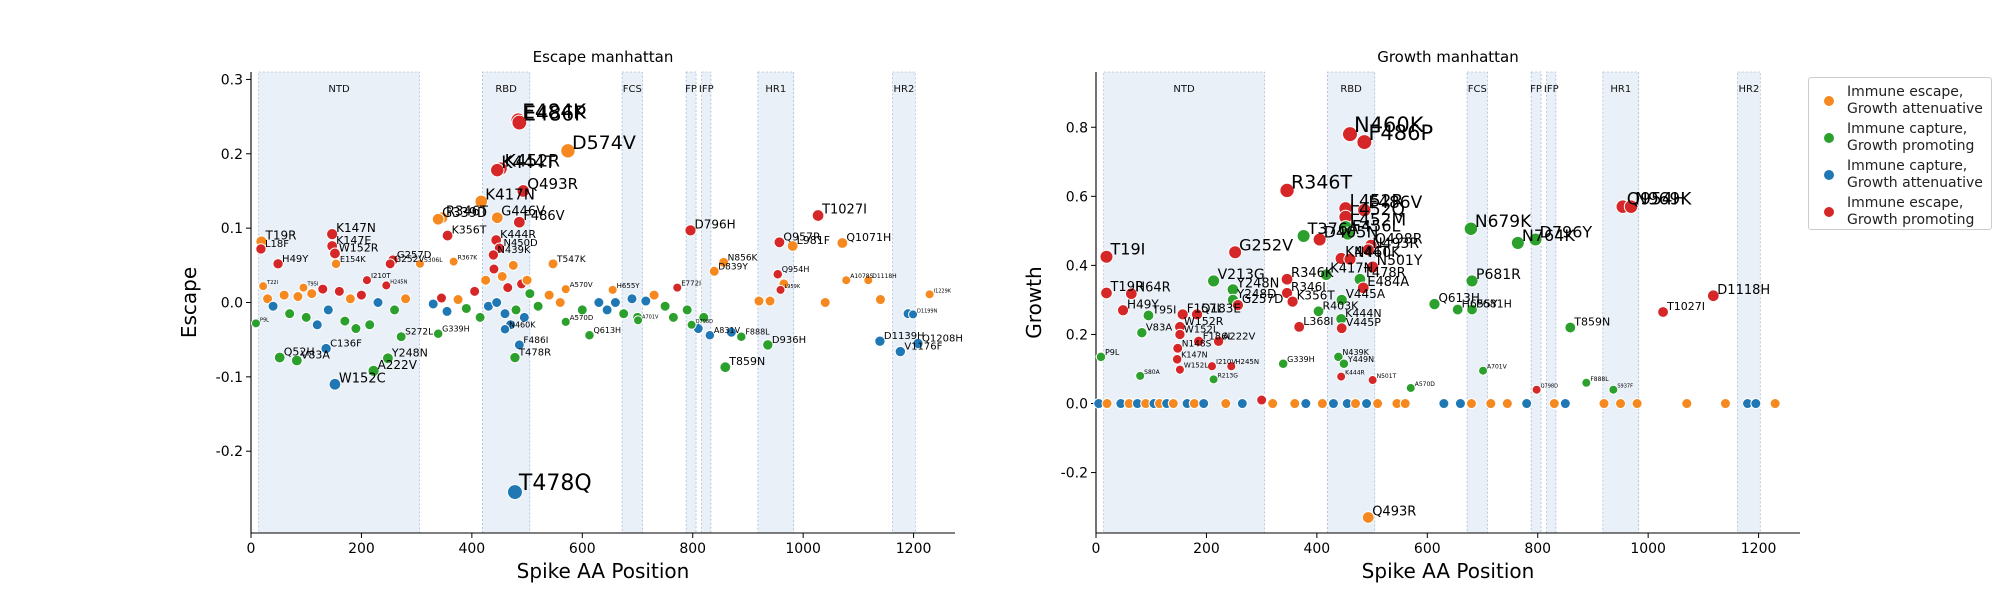  Describe the element at coordinates (581, 285) in the screenshot. I see `point-label: A570V` at that location.